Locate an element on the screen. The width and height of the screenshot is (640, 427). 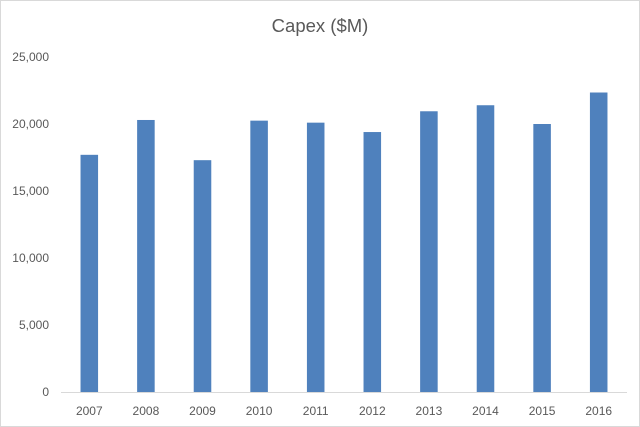
x-tick-label: 2013 is located at coordinates (429, 411).